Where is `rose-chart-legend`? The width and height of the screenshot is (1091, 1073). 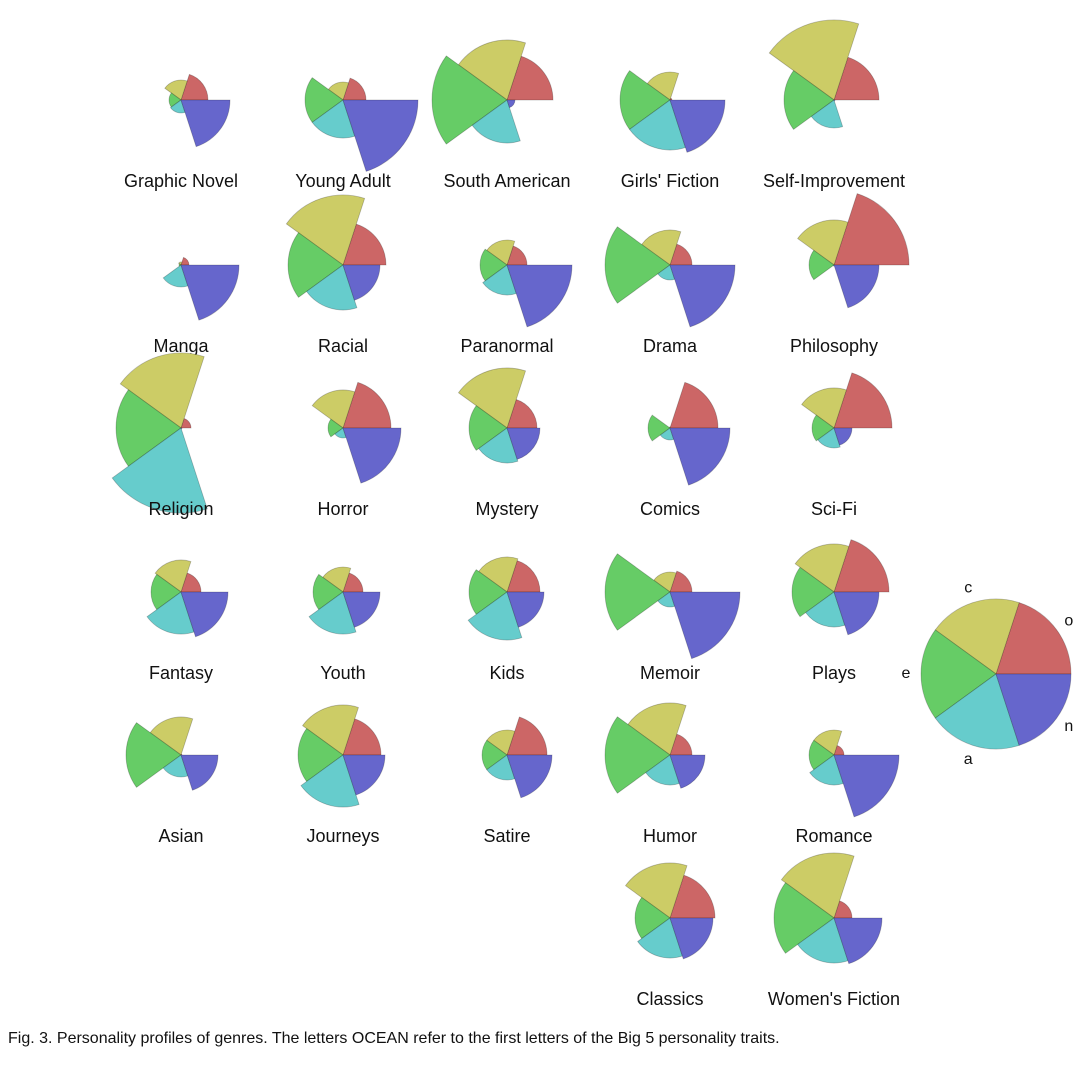
rose-chart-legend is located at coordinates (996, 674).